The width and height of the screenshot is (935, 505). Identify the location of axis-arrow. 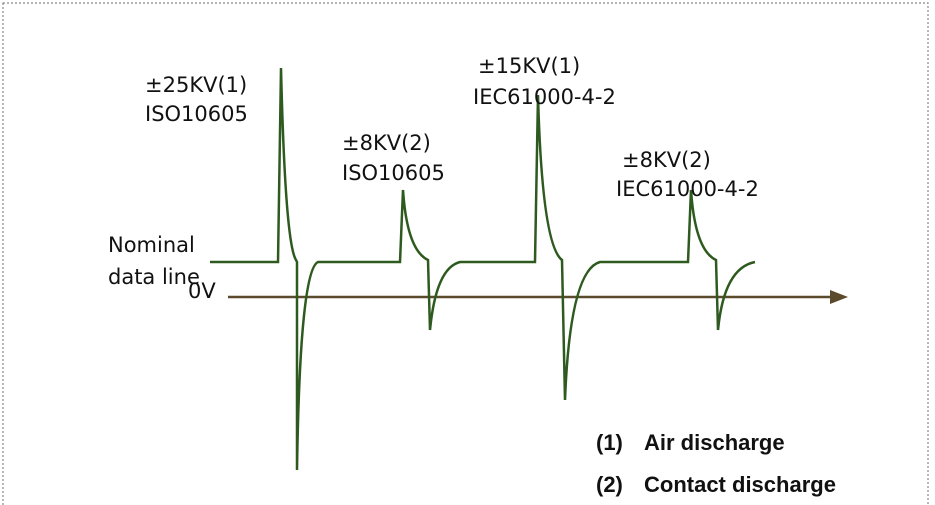
(839, 297).